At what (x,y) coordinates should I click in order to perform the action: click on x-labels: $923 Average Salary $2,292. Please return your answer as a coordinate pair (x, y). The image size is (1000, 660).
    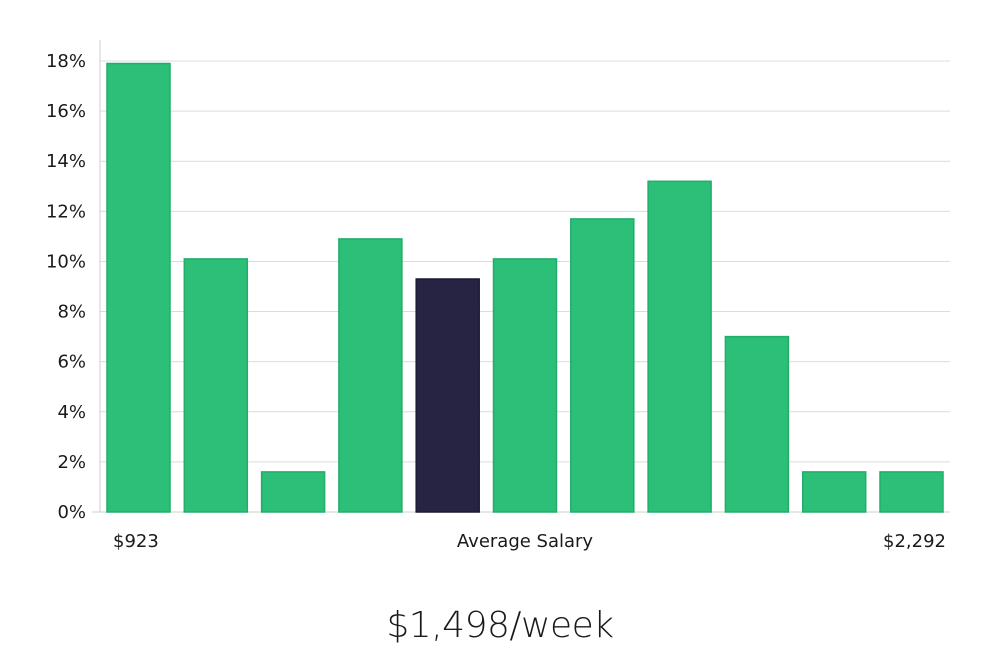
    Looking at the image, I should click on (529, 541).